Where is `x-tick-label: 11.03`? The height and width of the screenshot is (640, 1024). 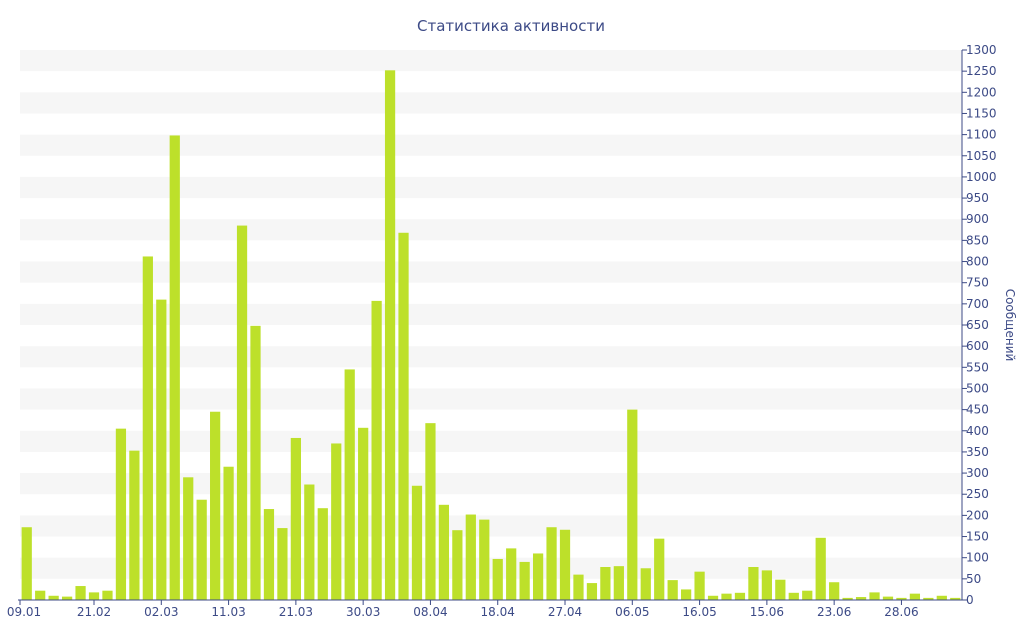 x-tick-label: 11.03 is located at coordinates (228, 612).